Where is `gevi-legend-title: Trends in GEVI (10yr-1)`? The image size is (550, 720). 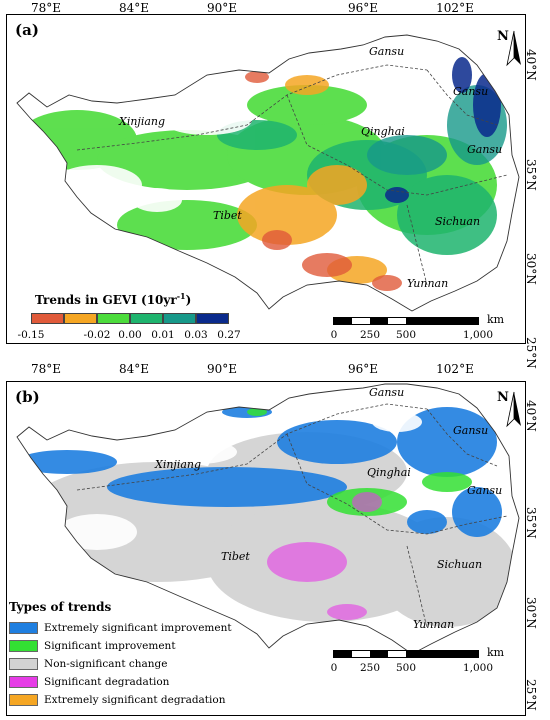
gevi-legend-title: Trends in GEVI (10yr-1) is located at coordinates (113, 299).